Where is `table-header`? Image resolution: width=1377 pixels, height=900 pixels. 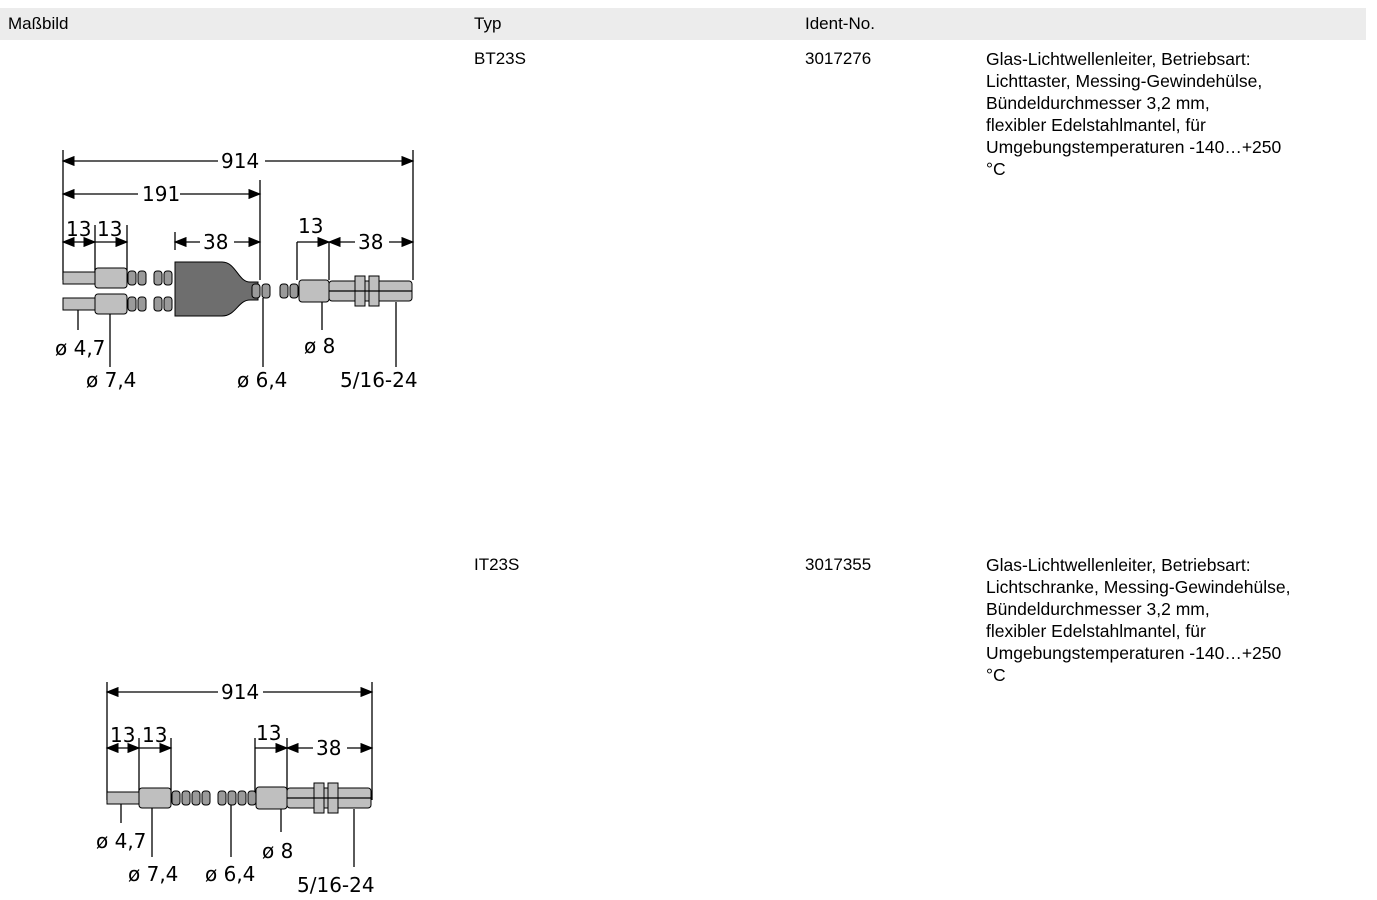 table-header is located at coordinates (683, 24).